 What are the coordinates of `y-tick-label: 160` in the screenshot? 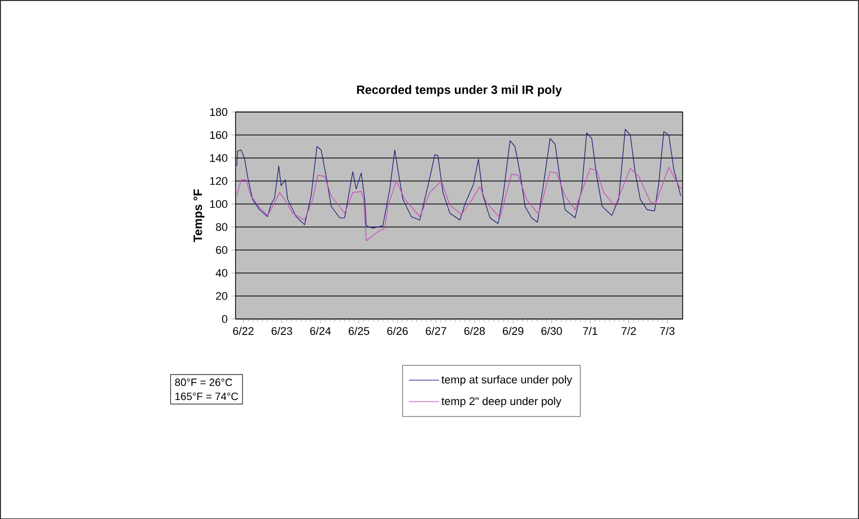 It's located at (219, 134).